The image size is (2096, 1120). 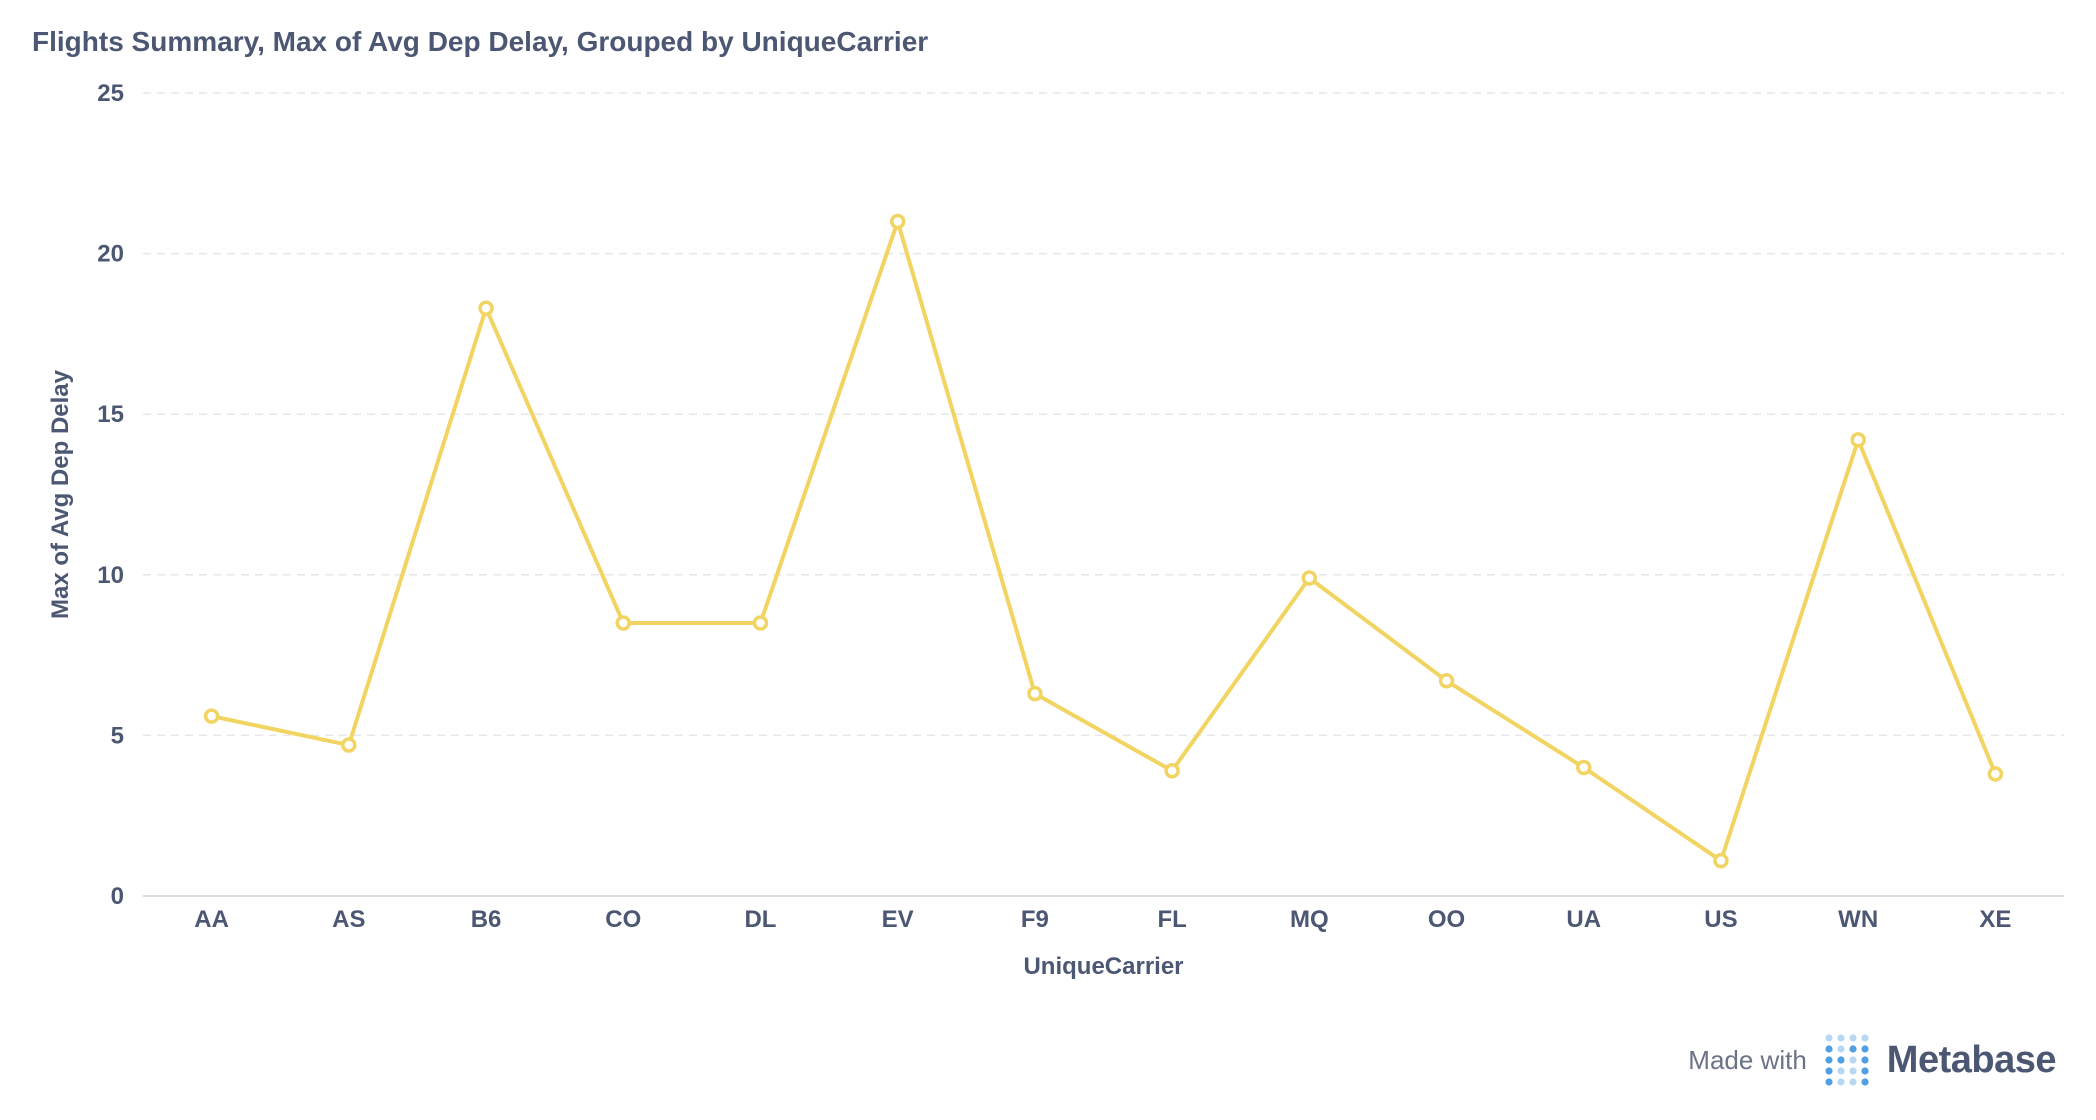 I want to click on y-tick-label: 20, so click(x=110, y=254).